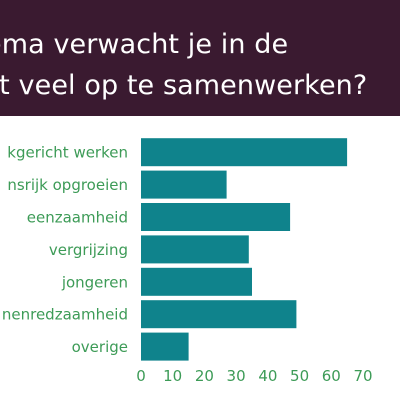 The image size is (400, 400). Describe the element at coordinates (172, 376) in the screenshot. I see `x-tick-label-1: 10` at that location.